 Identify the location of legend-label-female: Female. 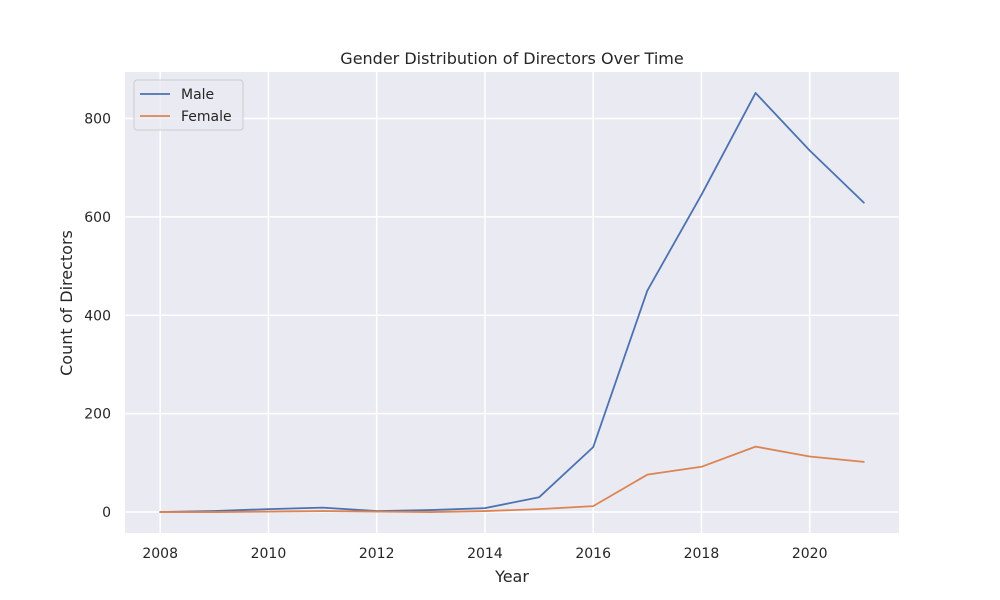
(206, 117).